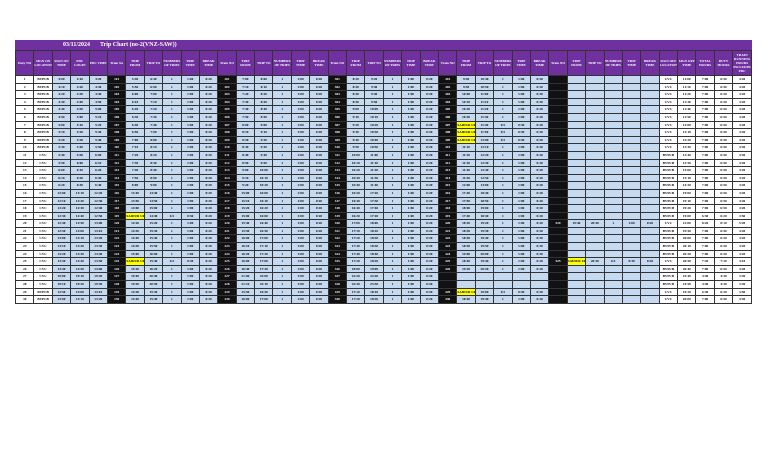 Image resolution: width=768 pixels, height=466 pixels. I want to click on cell: 8:20, so click(356, 79).